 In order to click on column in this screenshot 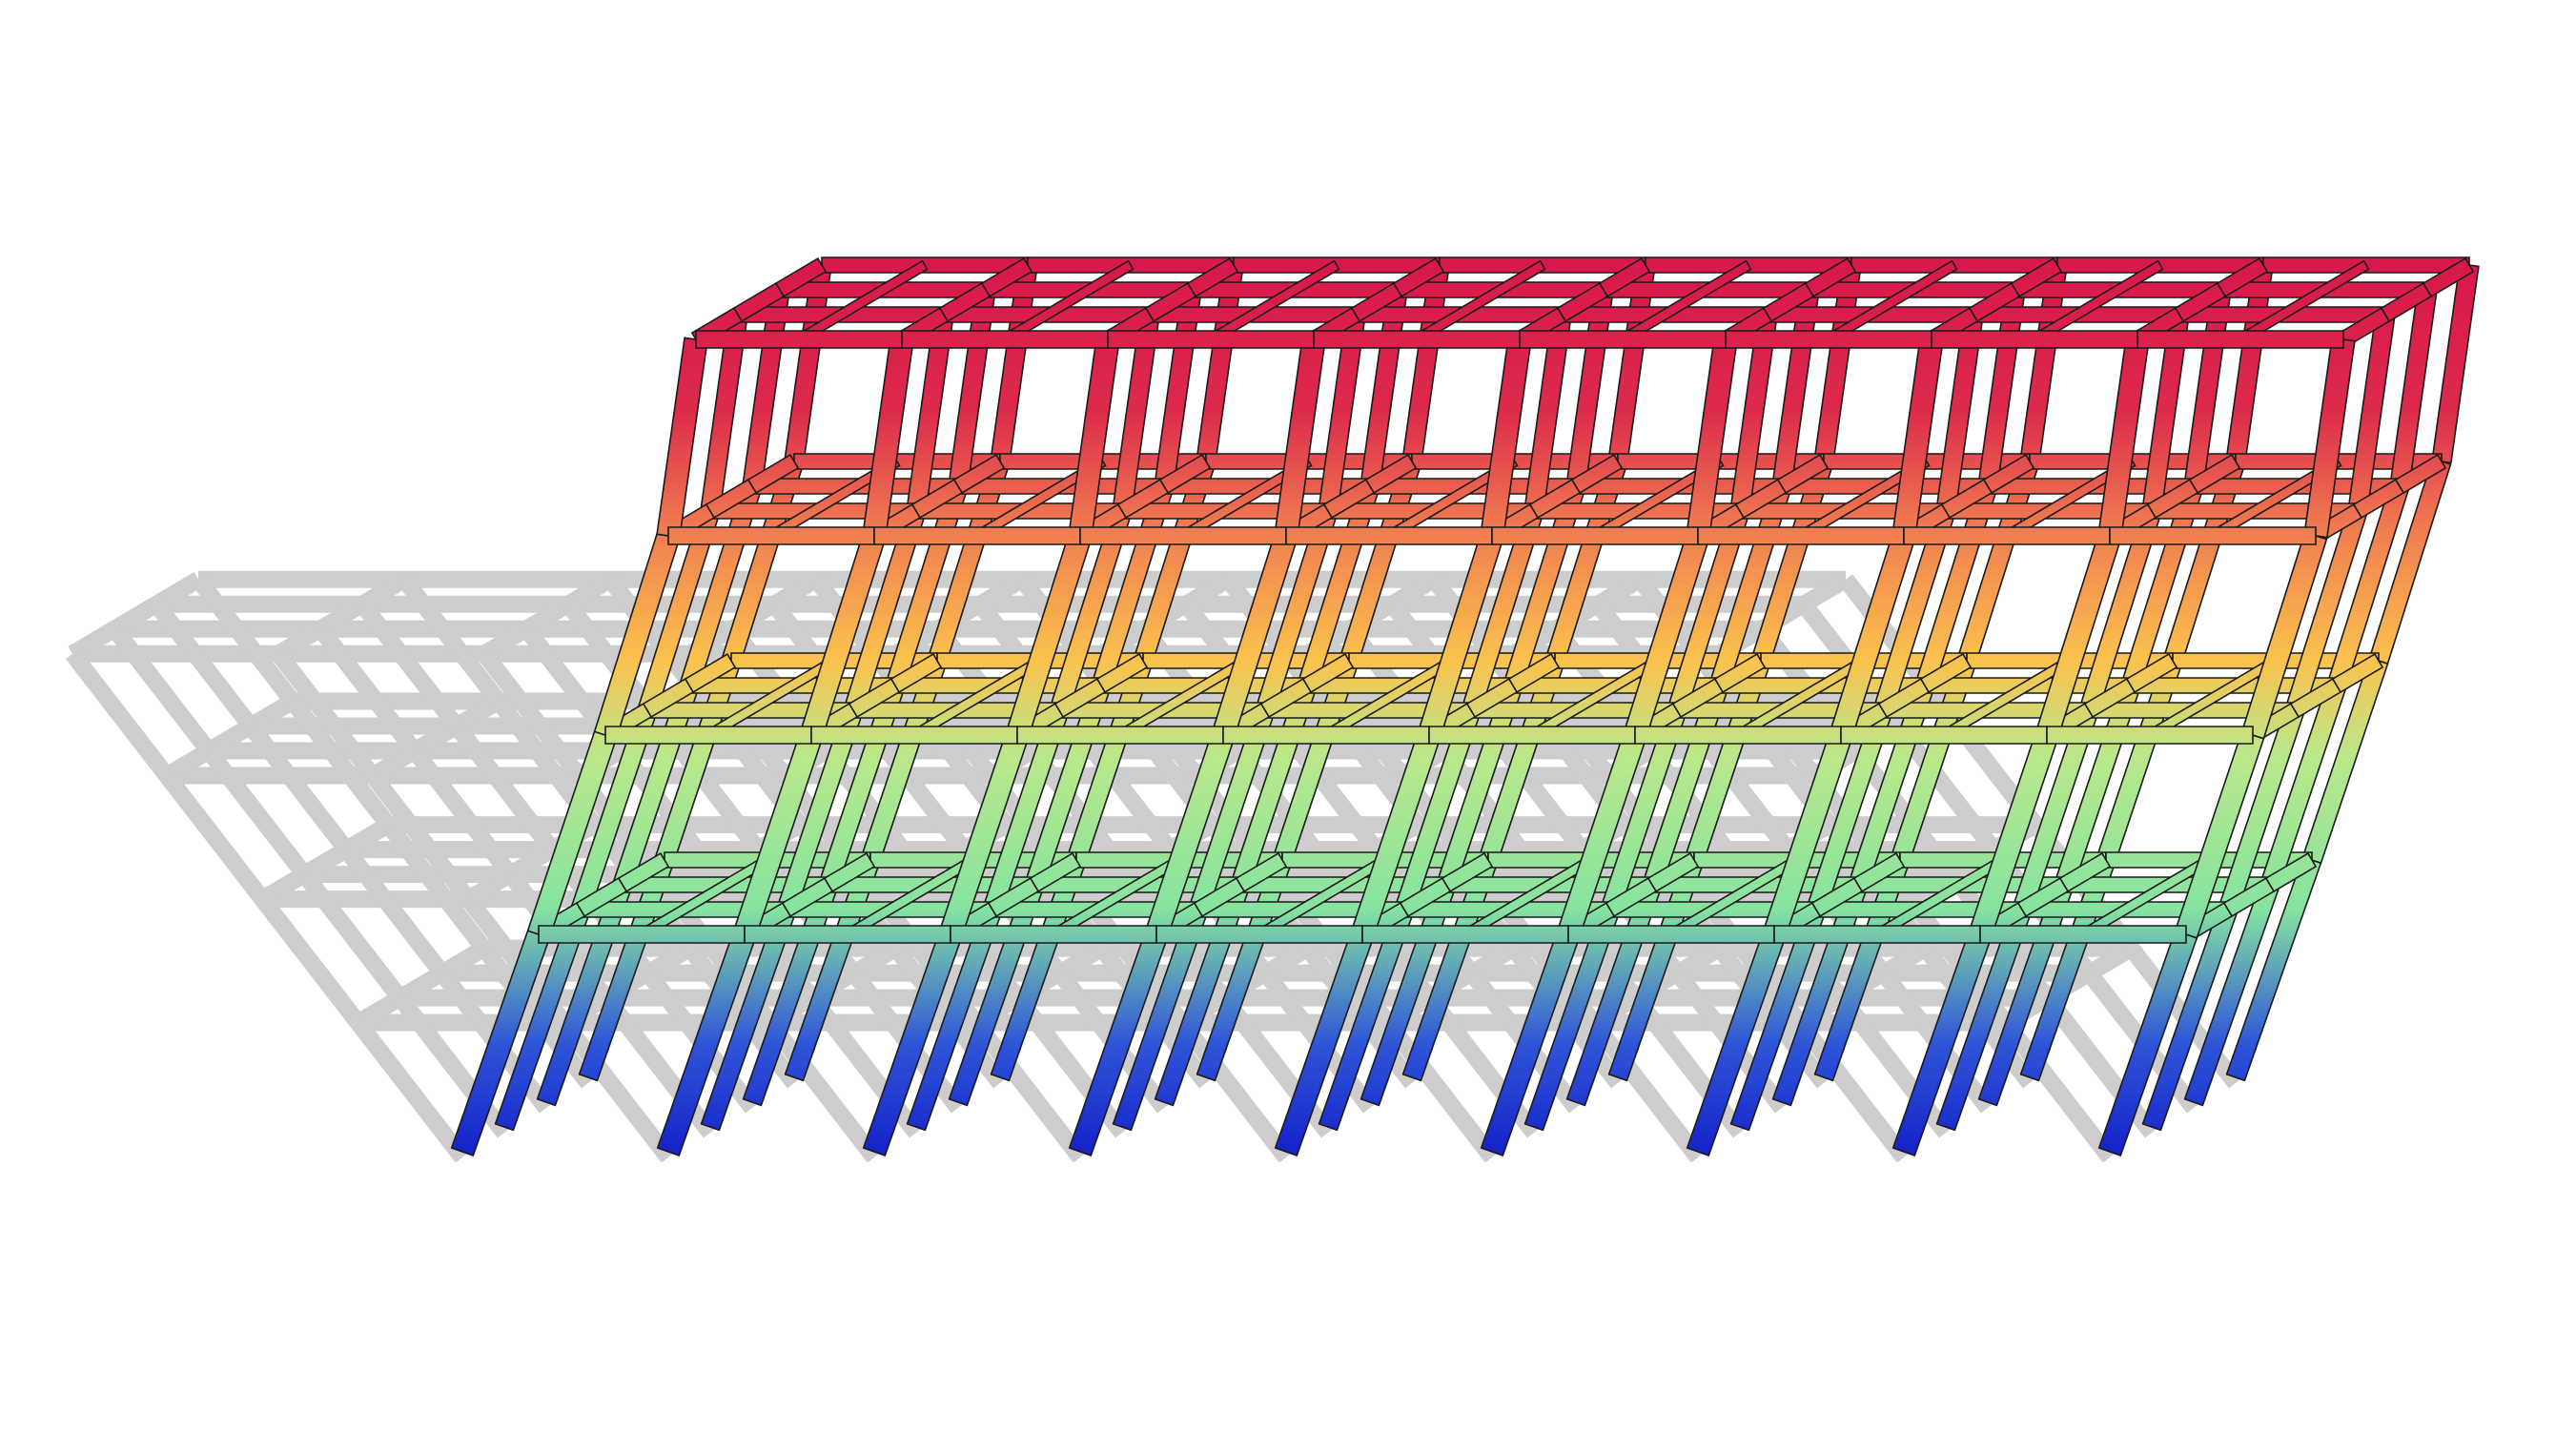, I will do `click(2456, 363)`.